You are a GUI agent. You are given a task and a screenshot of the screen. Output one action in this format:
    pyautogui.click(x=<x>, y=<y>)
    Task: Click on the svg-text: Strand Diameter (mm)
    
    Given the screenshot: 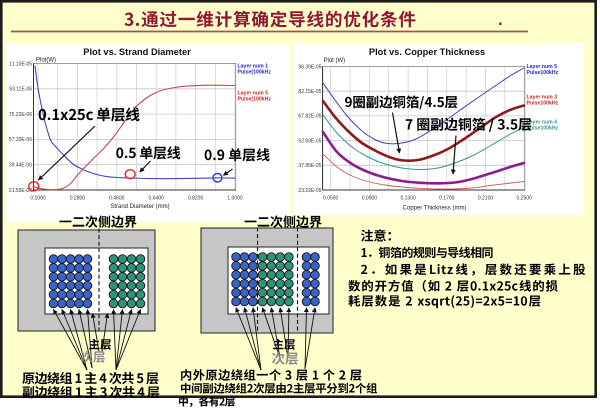 What is the action you would take?
    pyautogui.click(x=139, y=207)
    